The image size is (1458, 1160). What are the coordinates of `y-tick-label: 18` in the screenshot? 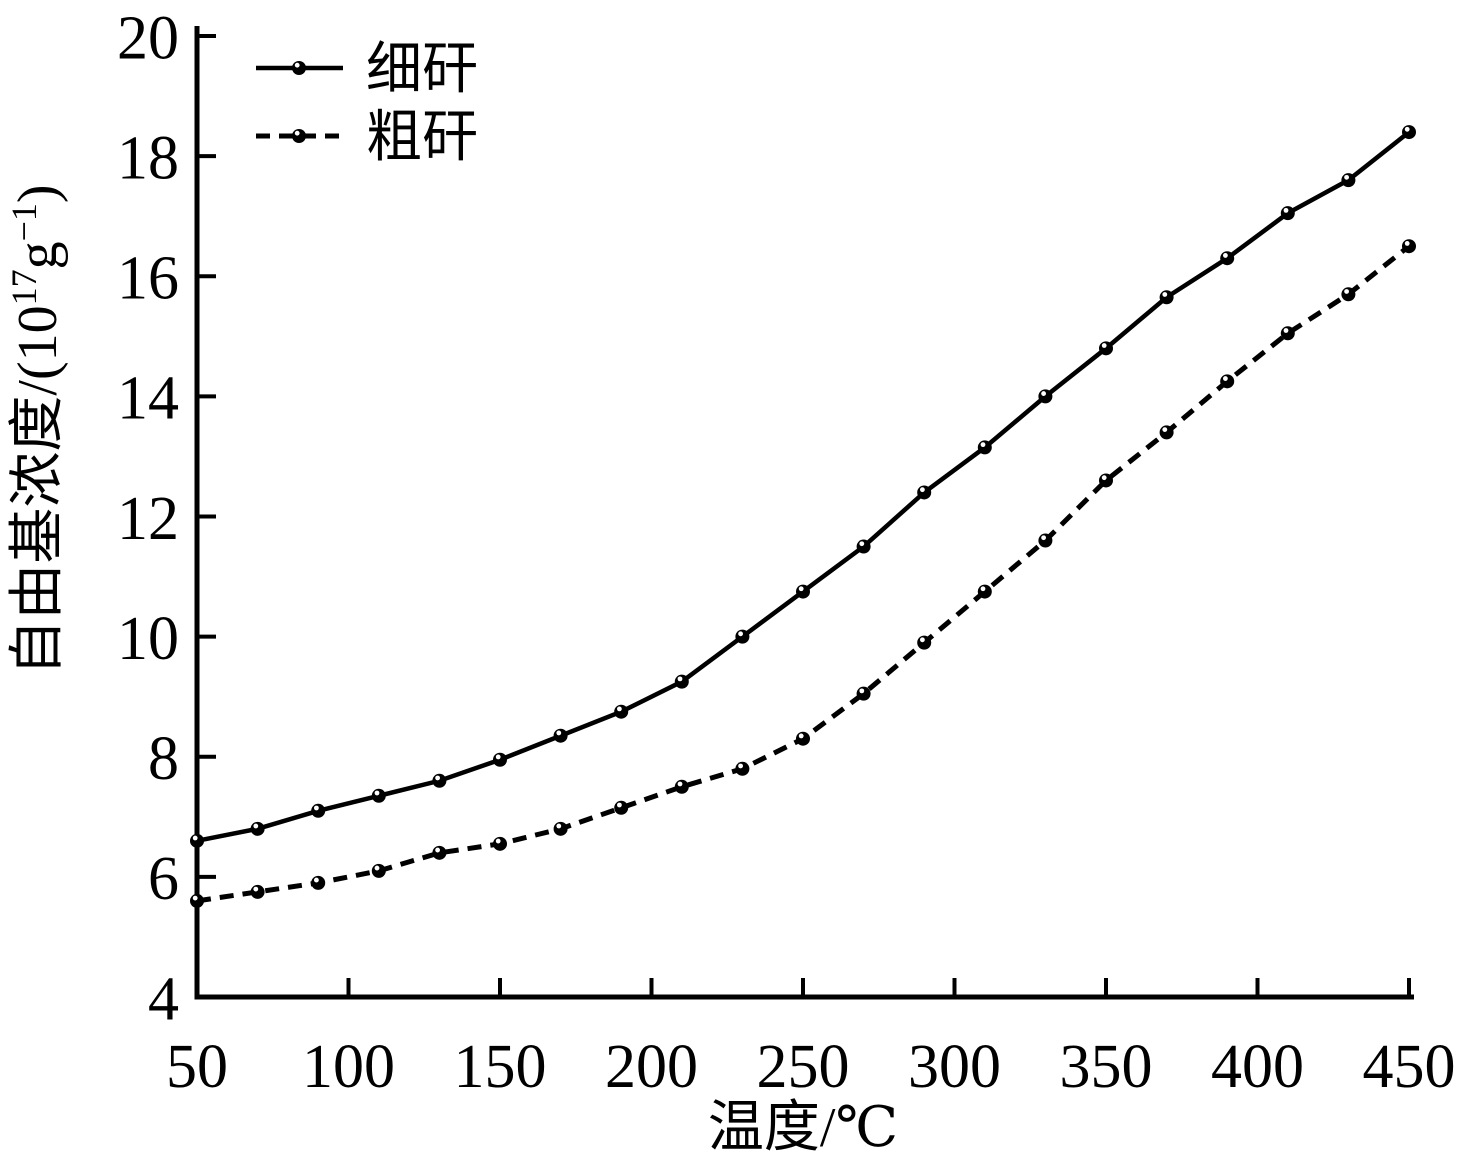 It's located at (148, 158).